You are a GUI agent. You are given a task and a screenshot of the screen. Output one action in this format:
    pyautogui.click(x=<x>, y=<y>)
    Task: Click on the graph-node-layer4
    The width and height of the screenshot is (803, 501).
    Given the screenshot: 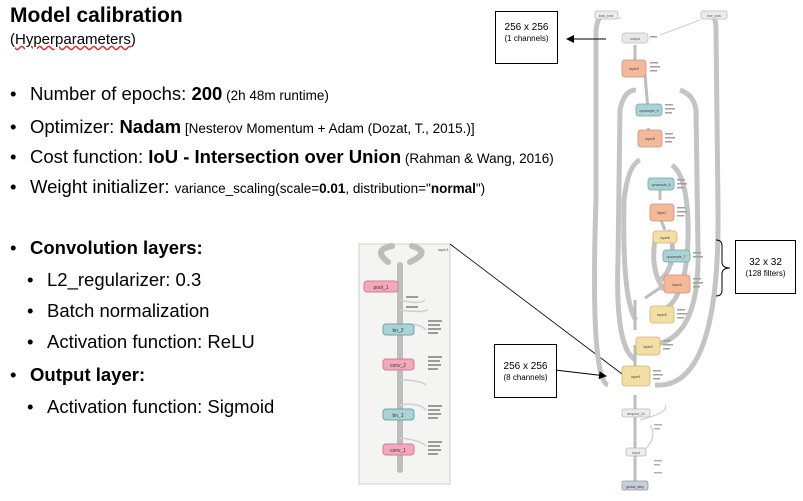 What is the action you would take?
    pyautogui.click(x=677, y=284)
    